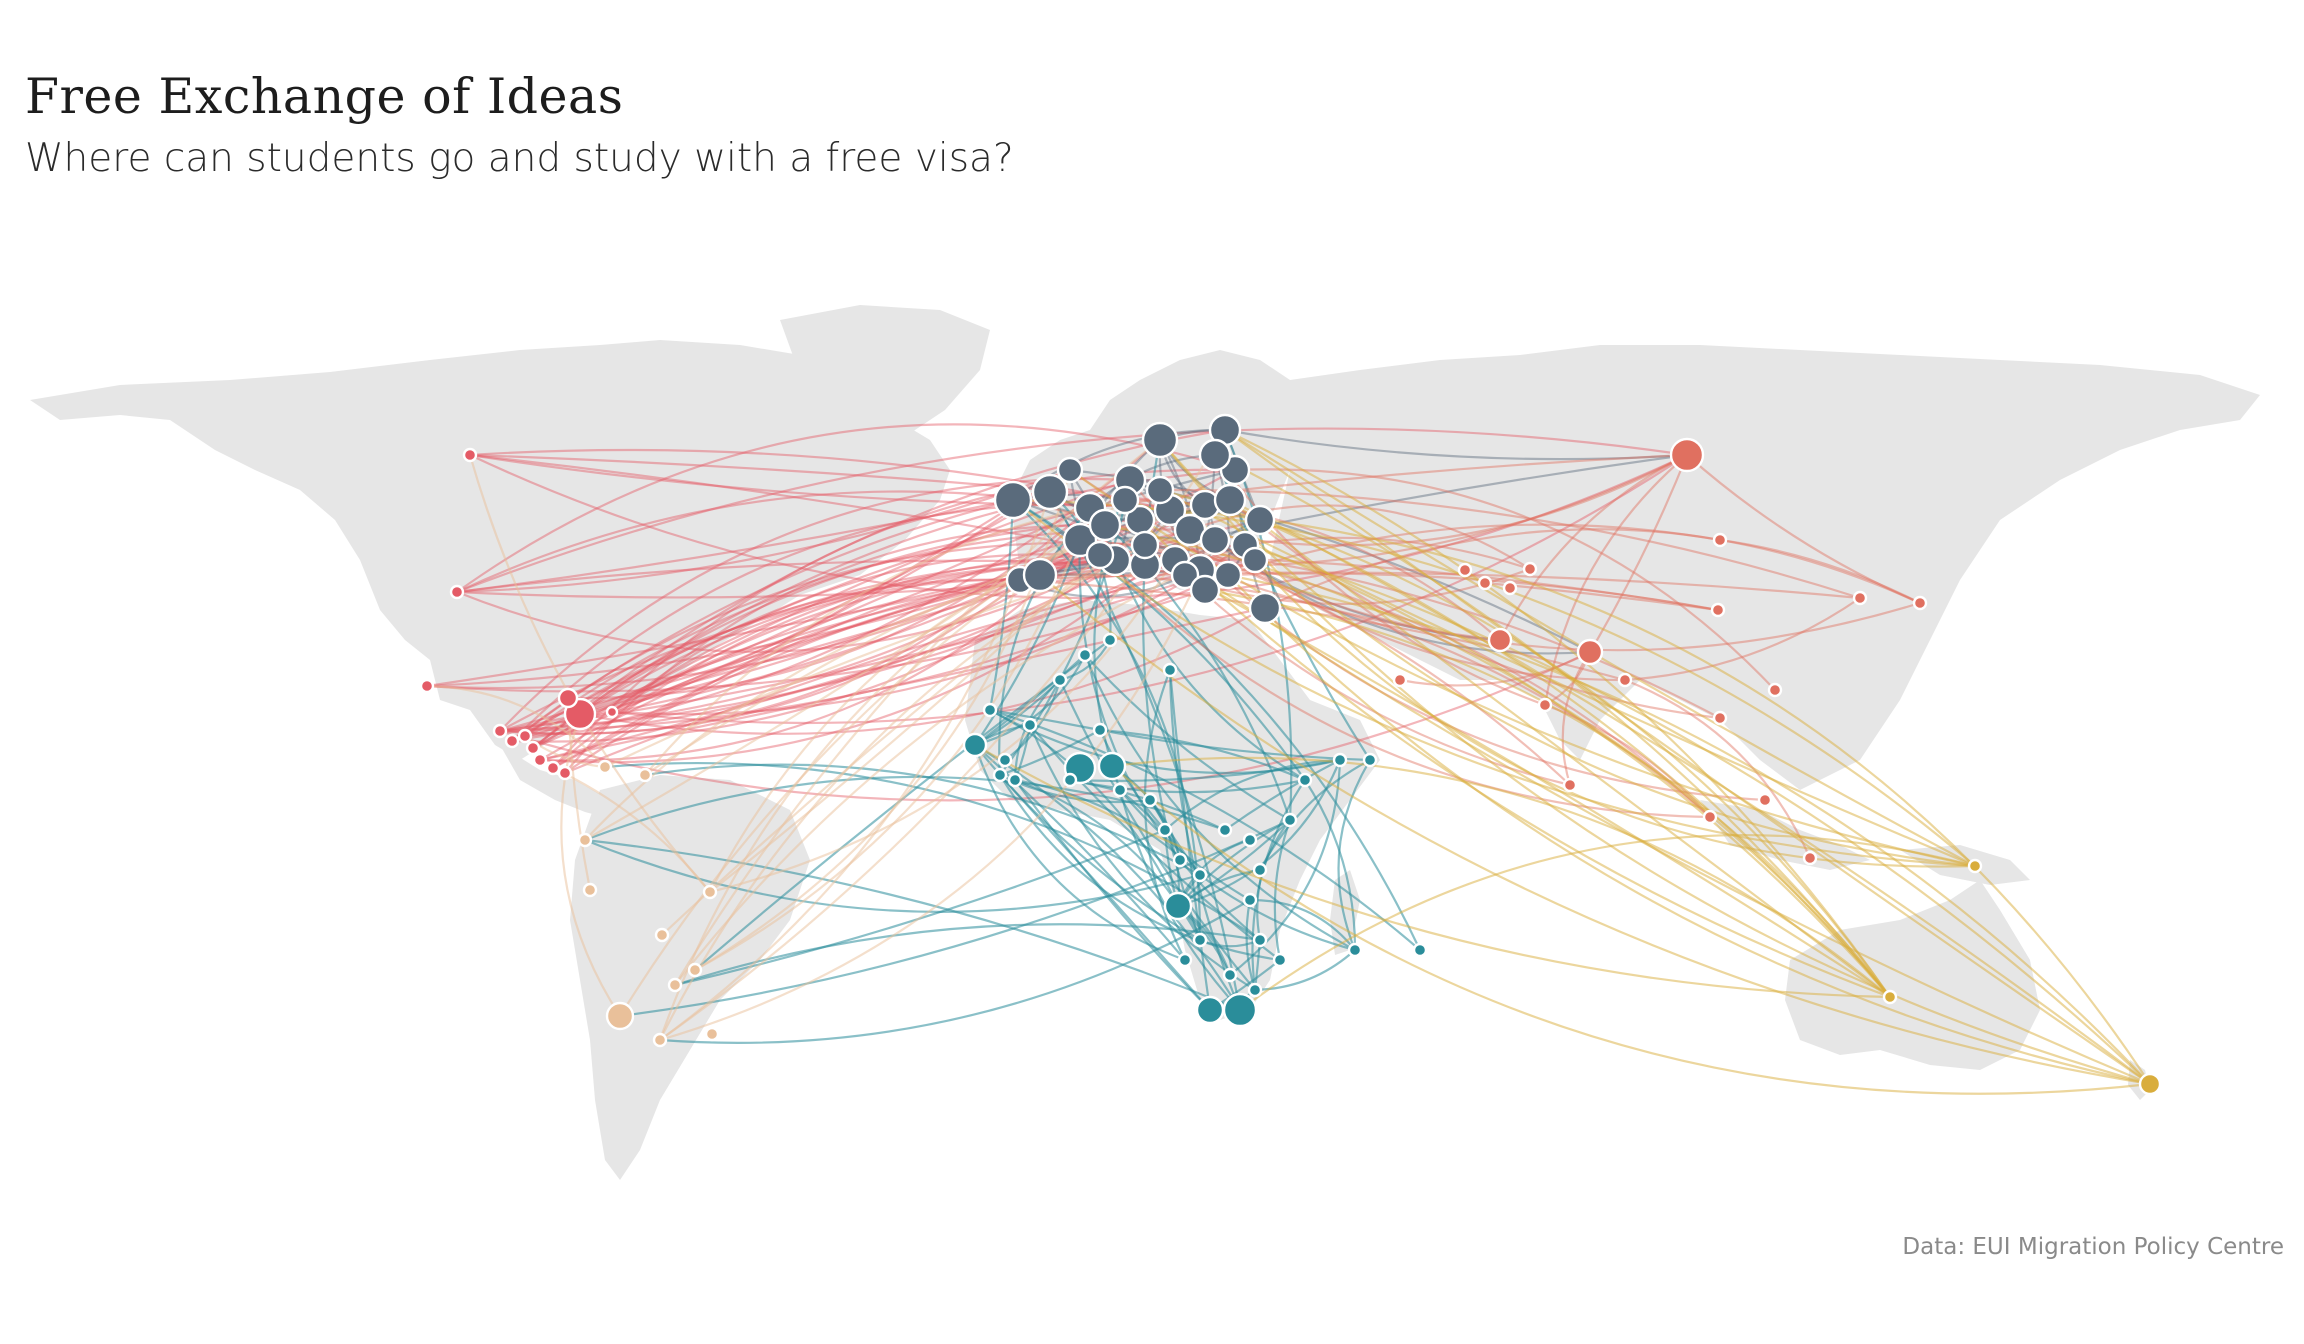 The width and height of the screenshot is (2304, 1344). I want to click on africa-landmass, so click(1172, 810).